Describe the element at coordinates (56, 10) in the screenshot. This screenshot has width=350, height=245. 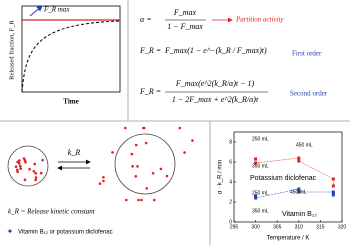
I see `annotation: F_R max` at that location.